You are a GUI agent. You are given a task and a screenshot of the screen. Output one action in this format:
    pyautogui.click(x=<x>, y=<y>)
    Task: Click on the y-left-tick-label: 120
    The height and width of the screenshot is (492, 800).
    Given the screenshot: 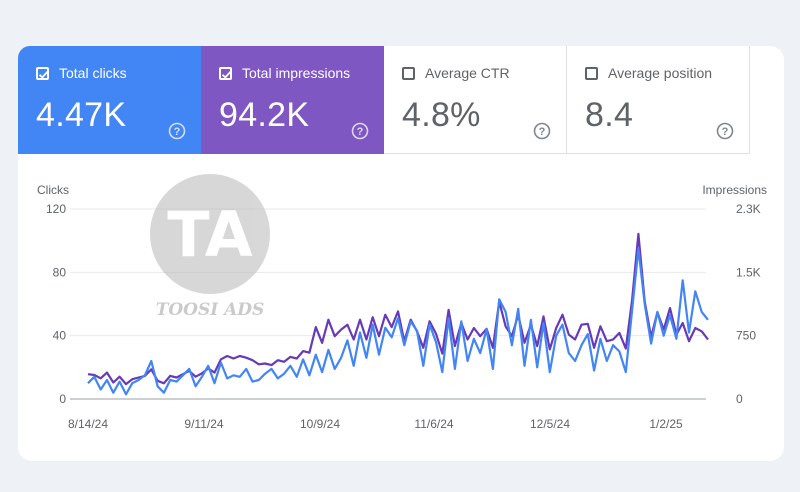 What is the action you would take?
    pyautogui.click(x=56, y=209)
    